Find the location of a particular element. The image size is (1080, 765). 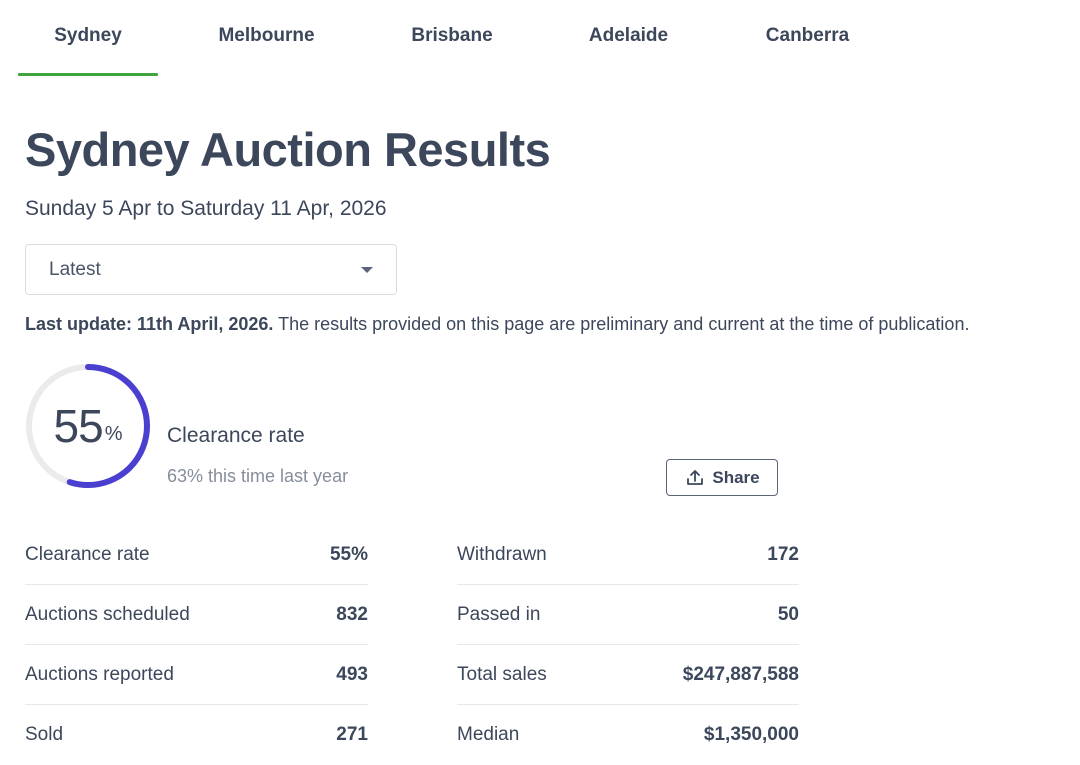

tab-label: Adelaide is located at coordinates (628, 35).